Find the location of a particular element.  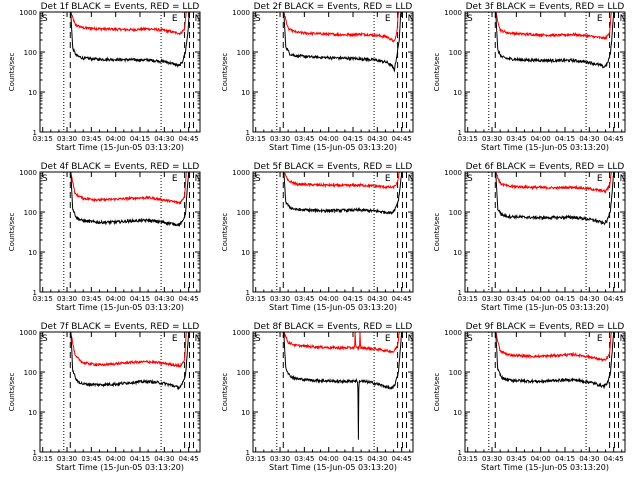

panel-title: Det 9f BLACK = Events, RED = LLD is located at coordinates (545, 327).